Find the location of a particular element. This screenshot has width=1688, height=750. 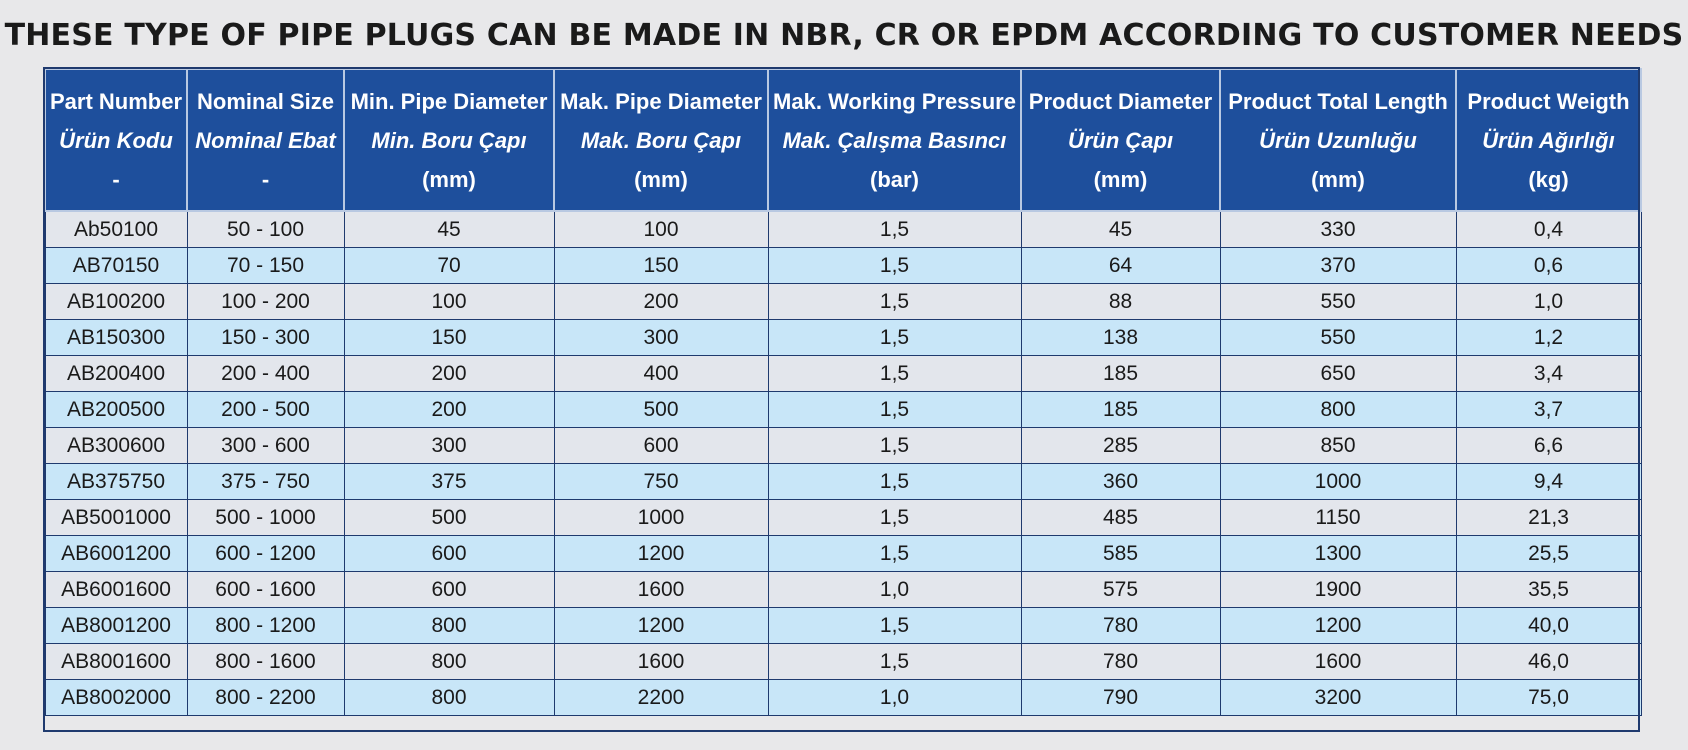

cell-product-weight: 3,4 is located at coordinates (1548, 373).